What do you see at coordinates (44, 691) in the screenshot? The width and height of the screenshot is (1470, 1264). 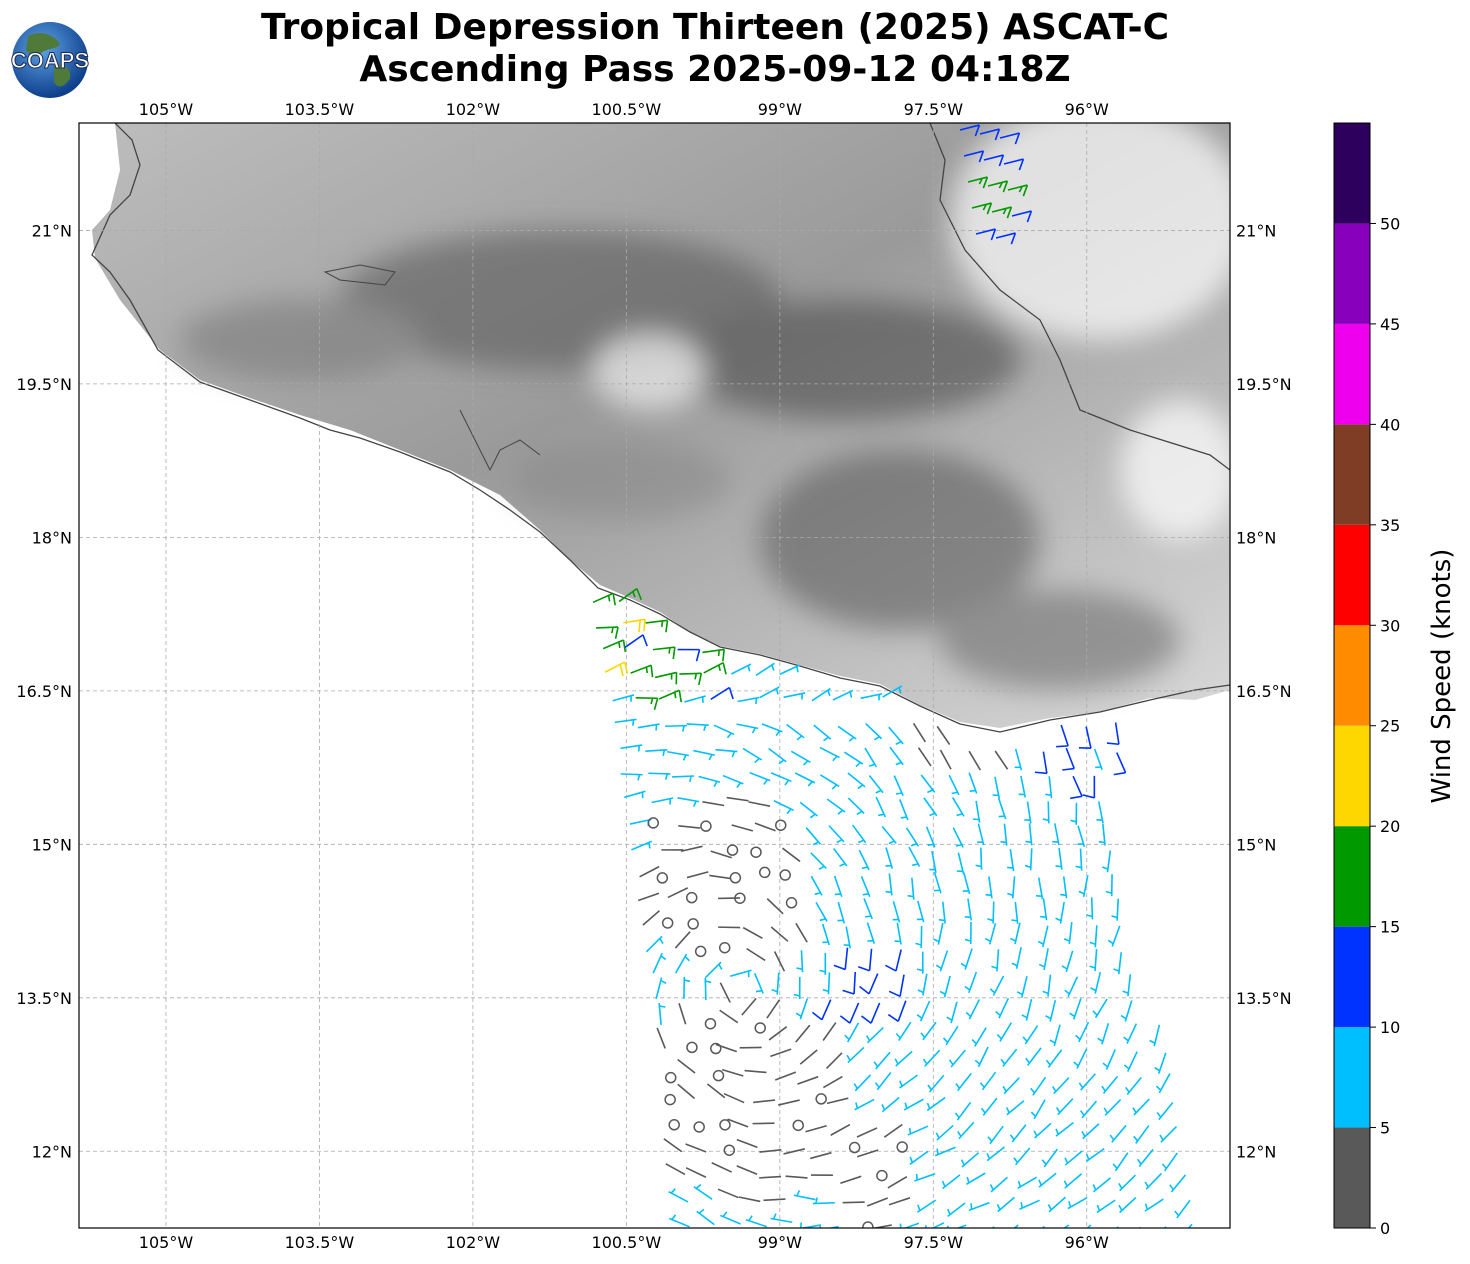 I see `lat-tick-label-left: 16.5°N` at bounding box center [44, 691].